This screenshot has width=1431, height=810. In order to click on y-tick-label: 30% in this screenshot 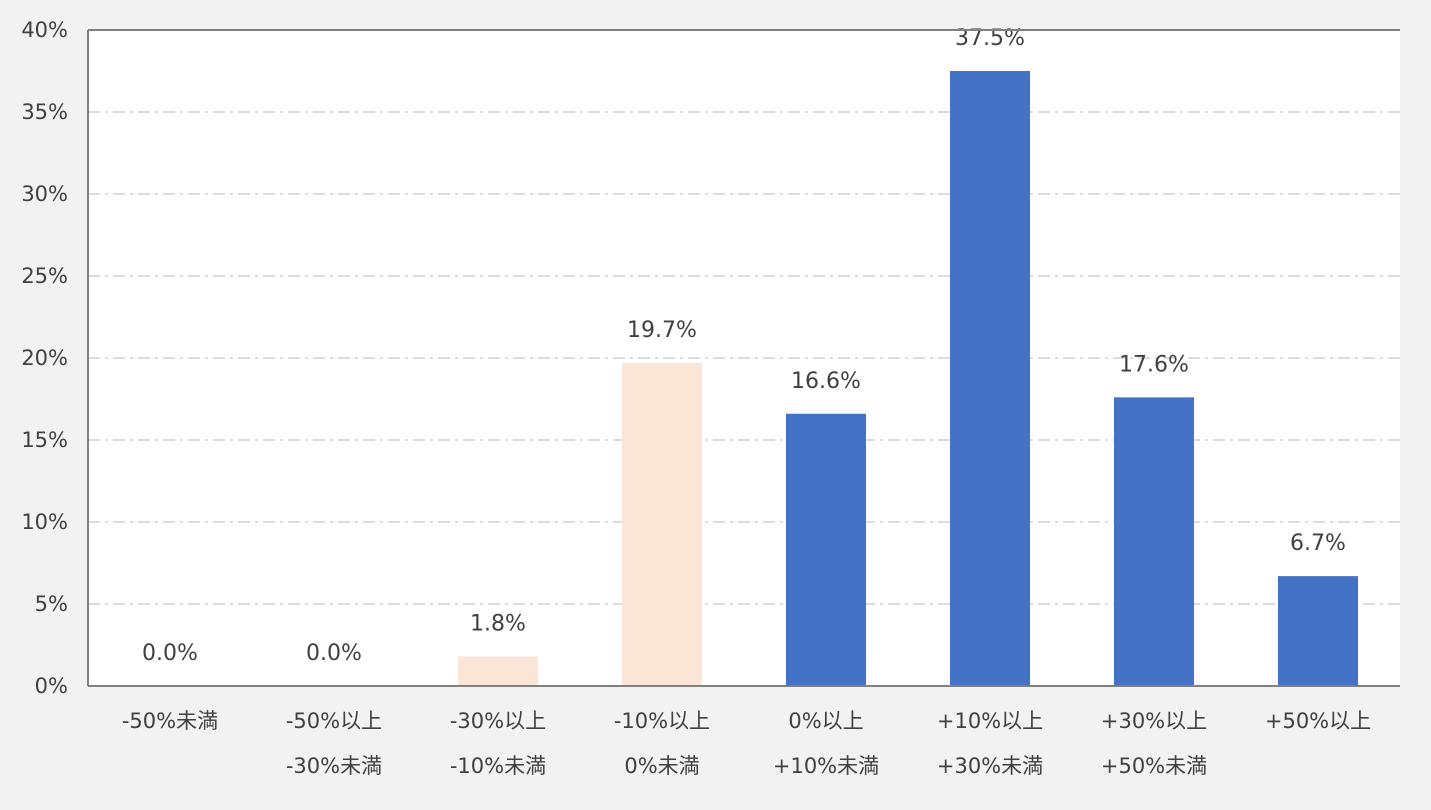, I will do `click(44, 194)`.